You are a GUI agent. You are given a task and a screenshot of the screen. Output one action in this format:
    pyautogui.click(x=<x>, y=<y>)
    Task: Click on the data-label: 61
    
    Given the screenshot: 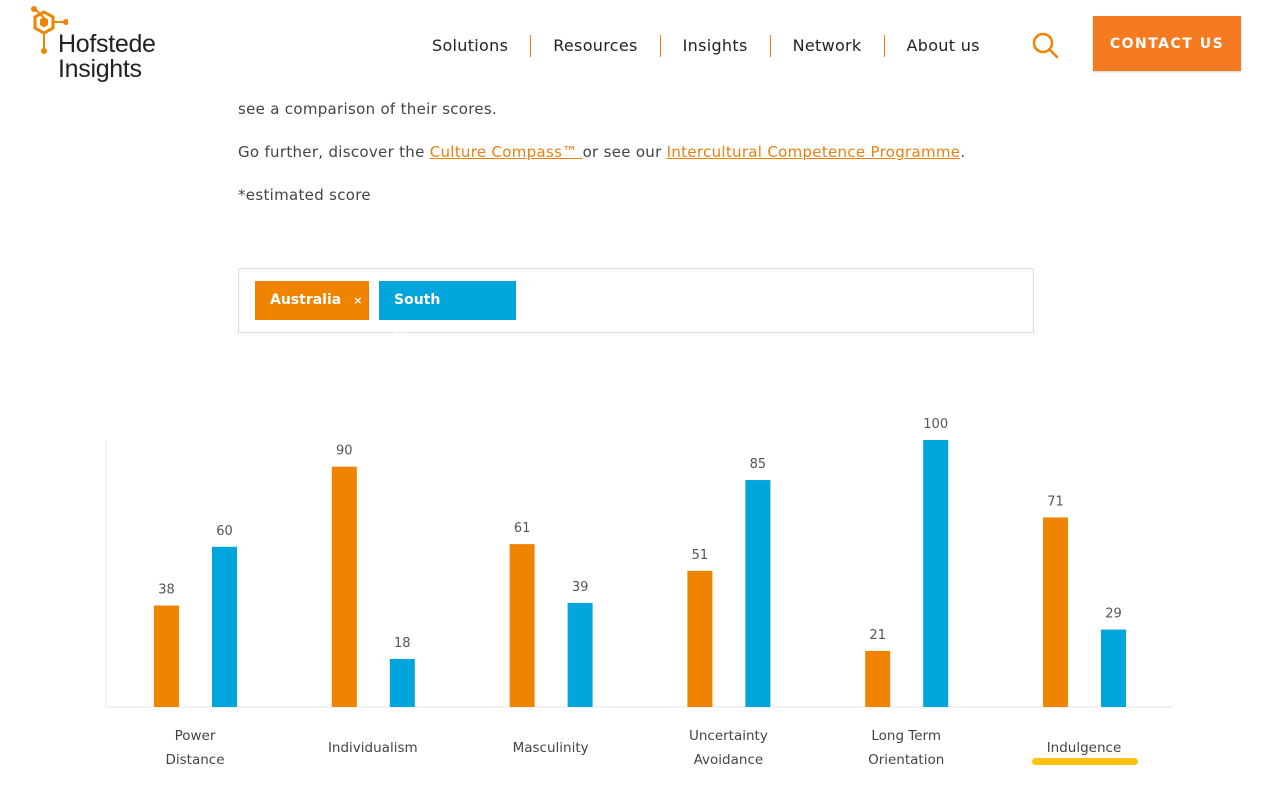 What is the action you would take?
    pyautogui.click(x=522, y=528)
    